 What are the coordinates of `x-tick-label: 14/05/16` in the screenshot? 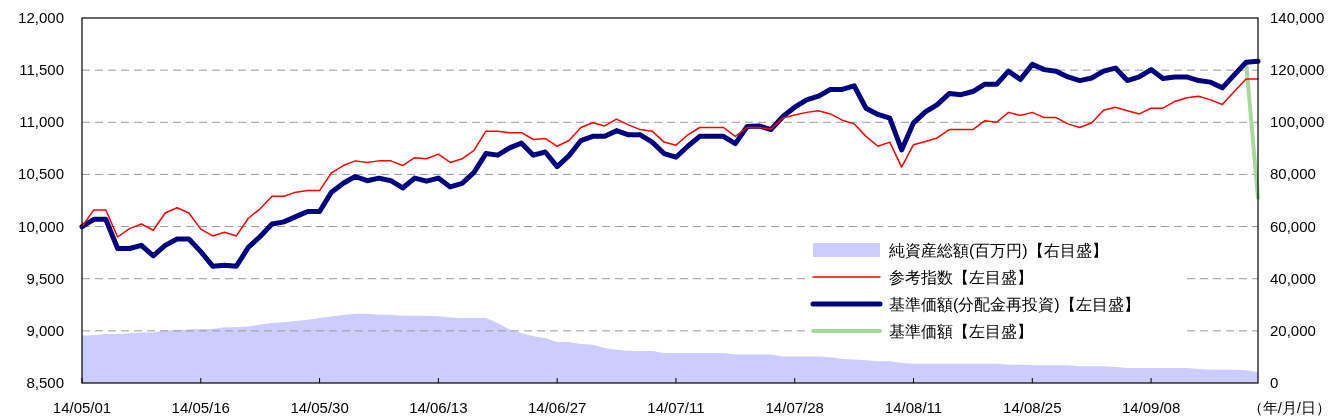 It's located at (200, 407).